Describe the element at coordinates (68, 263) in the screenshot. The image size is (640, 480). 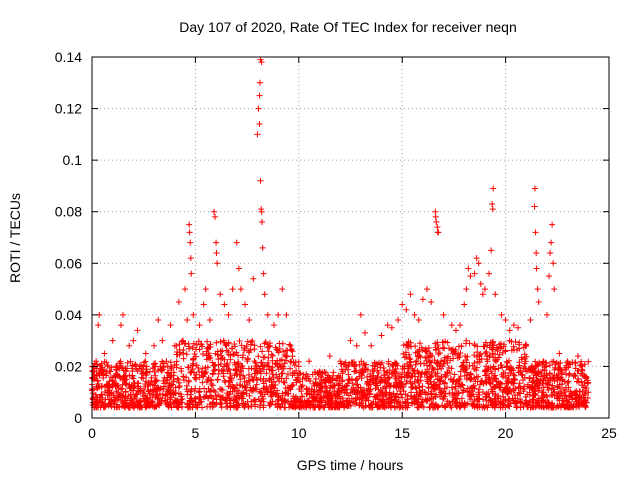
I see `y-tick-label: 0.06` at that location.